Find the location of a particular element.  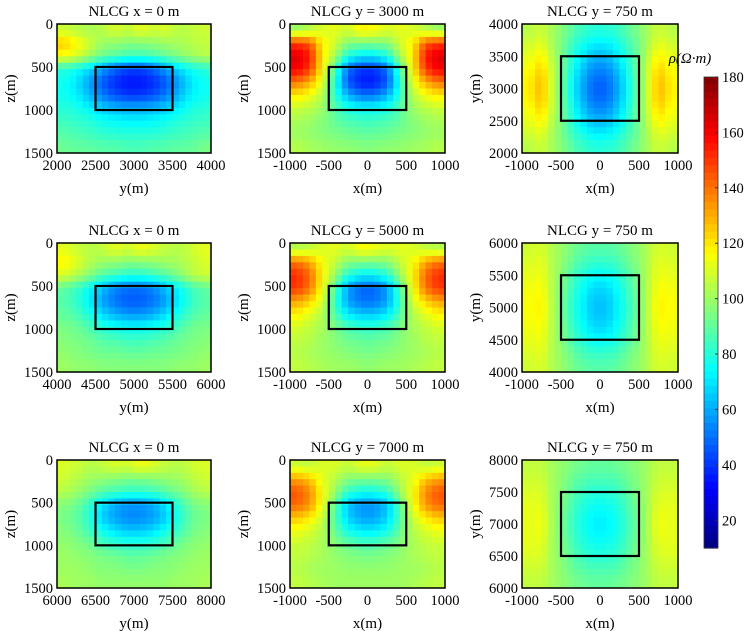

colorbar-segment is located at coordinates (711, 375).